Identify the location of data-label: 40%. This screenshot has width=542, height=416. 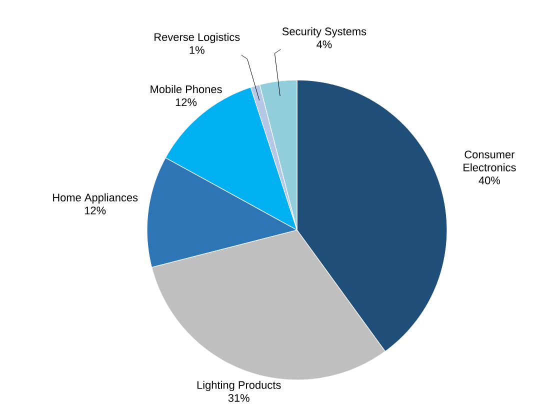
(489, 180).